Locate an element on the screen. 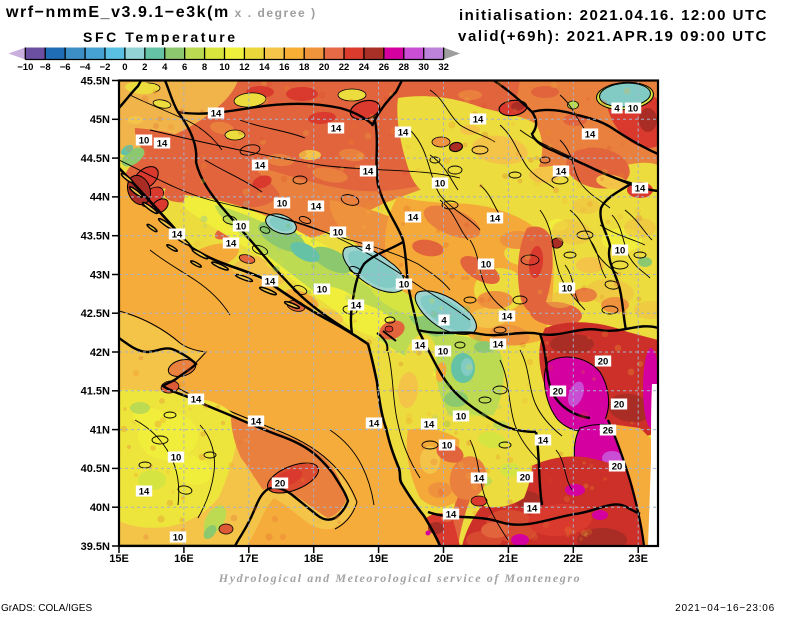  svg-text: 0 is located at coordinates (124, 67).